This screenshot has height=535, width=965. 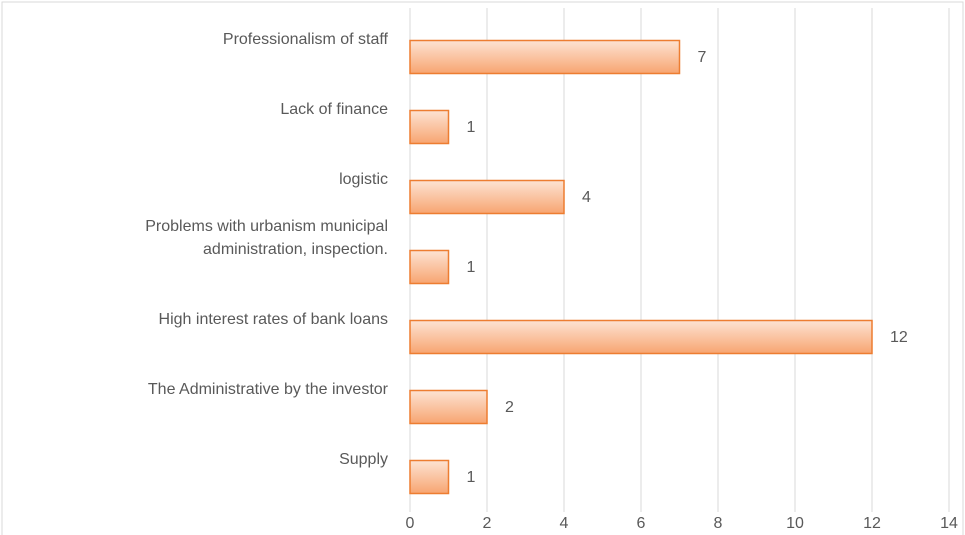 I want to click on data-label: 4, so click(x=586, y=197).